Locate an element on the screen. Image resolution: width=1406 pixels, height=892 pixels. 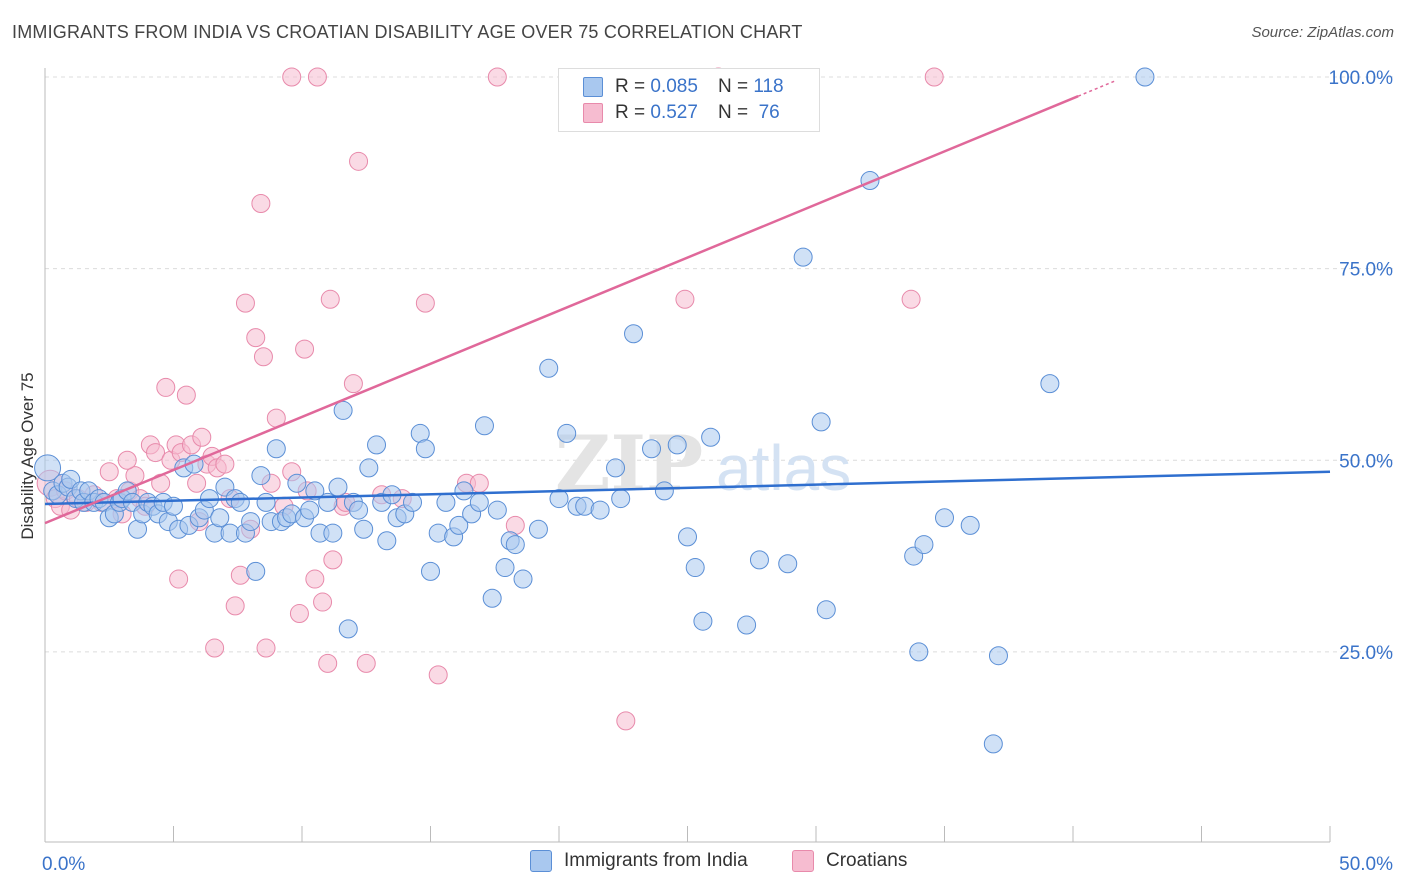
stats-legend: R = 0.085 N = 118 R = 0.527 N = 76 is located at coordinates (689, 100).